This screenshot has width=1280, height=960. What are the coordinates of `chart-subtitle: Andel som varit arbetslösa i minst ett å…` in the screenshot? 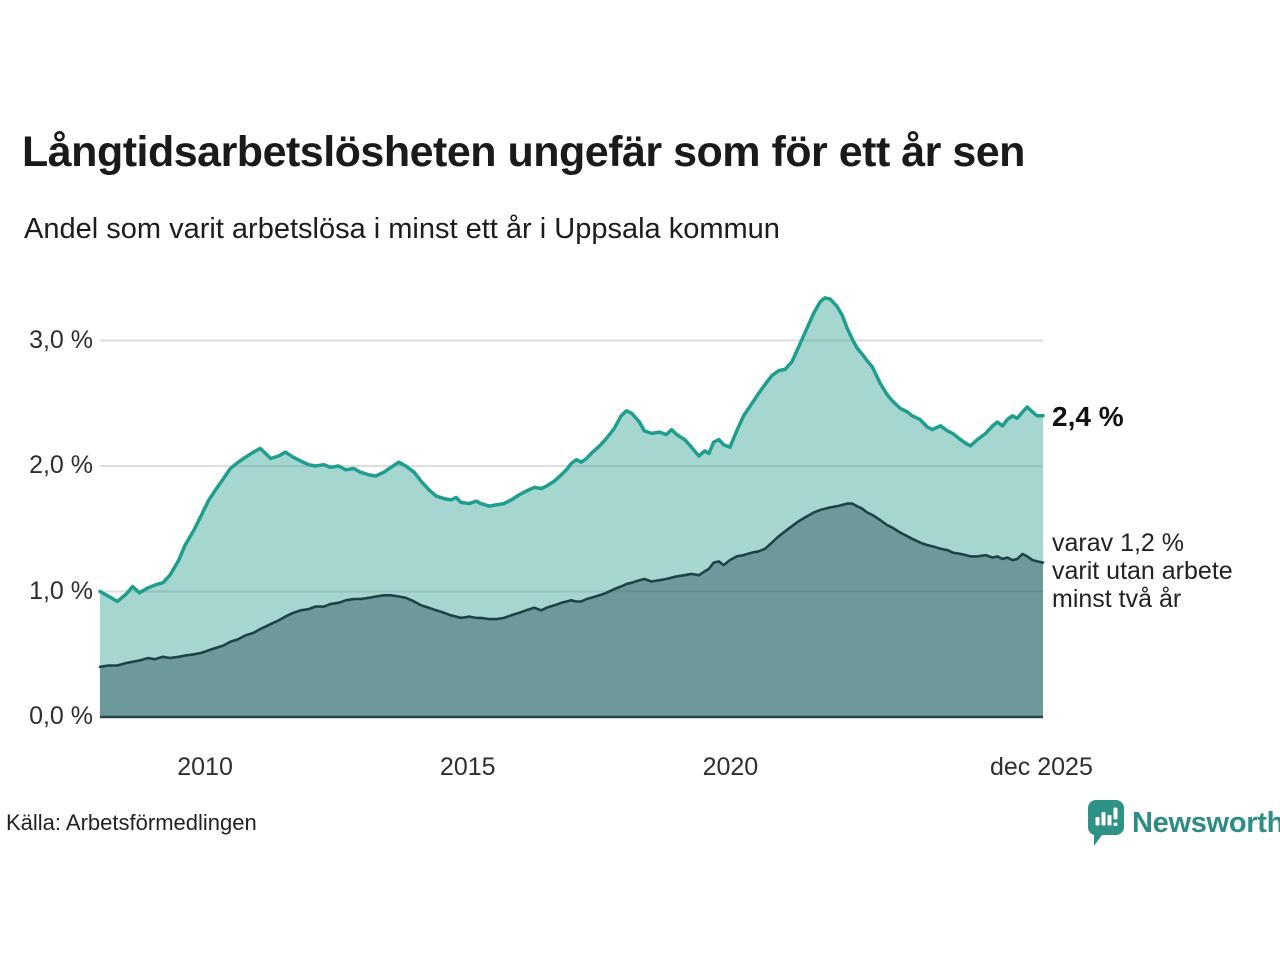 It's located at (402, 229).